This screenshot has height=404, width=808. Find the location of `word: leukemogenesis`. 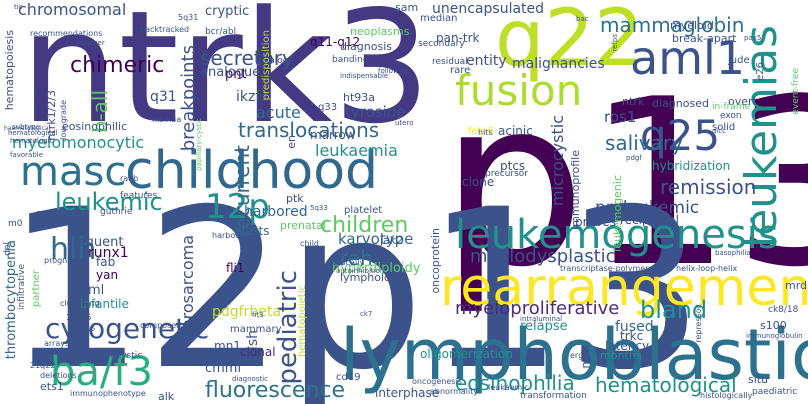

word: leukemogenesis is located at coordinates (617, 235).